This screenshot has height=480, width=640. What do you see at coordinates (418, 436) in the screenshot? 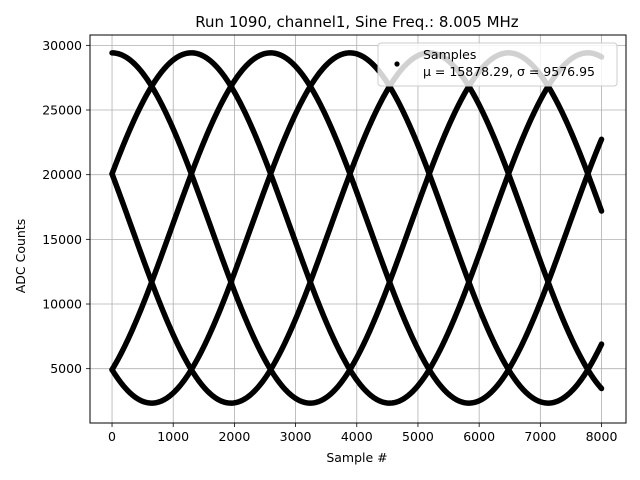
I see `x-tick-label: 5000` at bounding box center [418, 436].